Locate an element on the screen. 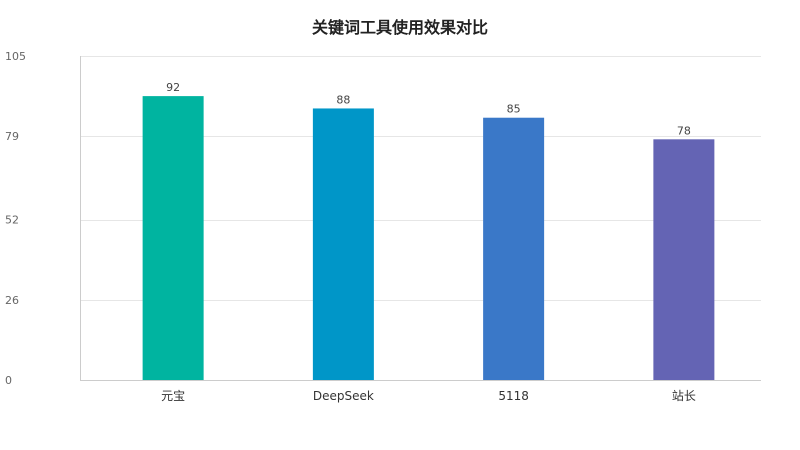 This screenshot has width=800, height=450. data-label: 78 is located at coordinates (684, 130).